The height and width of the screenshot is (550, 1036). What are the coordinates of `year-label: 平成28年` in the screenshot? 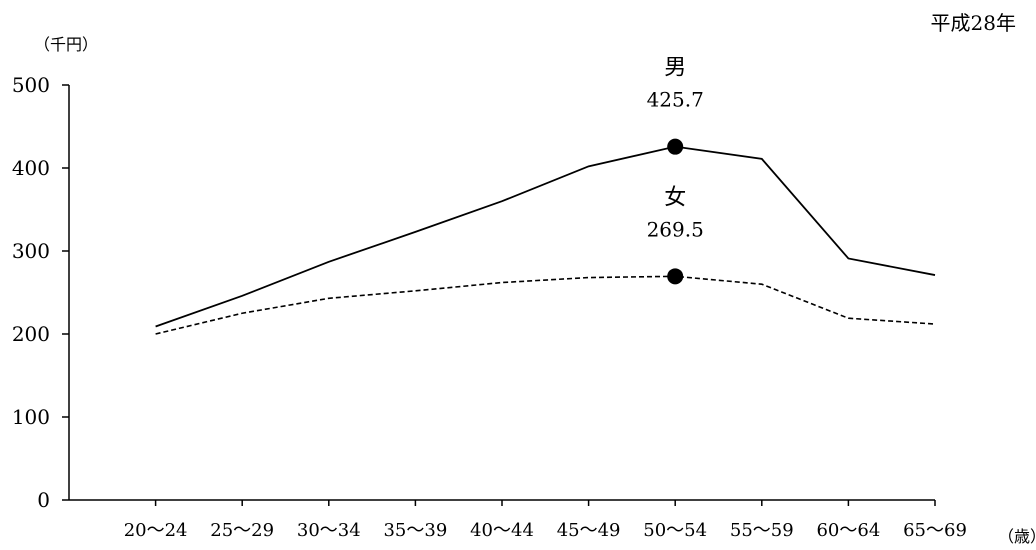 It's located at (973, 23).